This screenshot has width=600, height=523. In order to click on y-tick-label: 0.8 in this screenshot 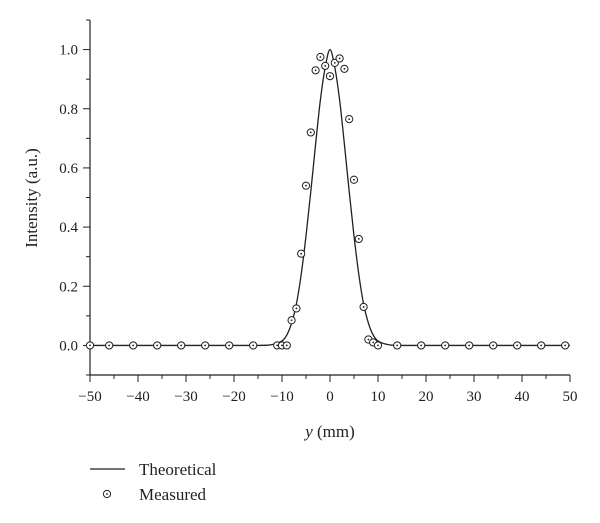, I will do `click(68, 110)`.